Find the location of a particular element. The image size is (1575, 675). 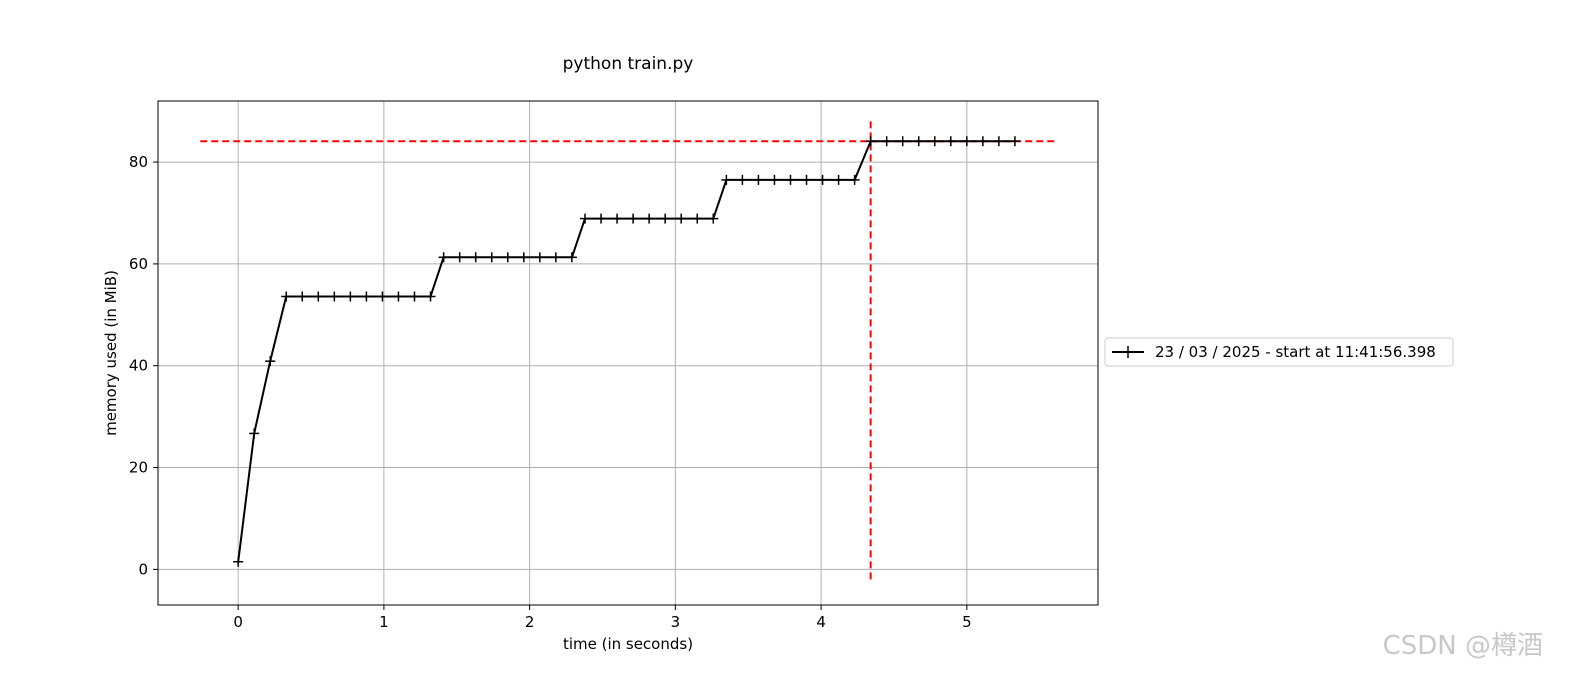

y-tick-label: 80 is located at coordinates (138, 162).